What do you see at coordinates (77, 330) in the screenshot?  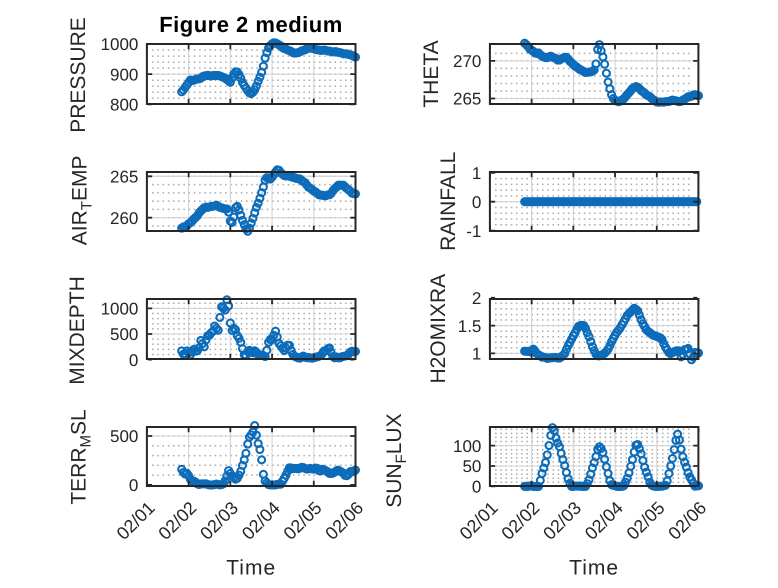 I see `svg-text: MIXDEPTH` at bounding box center [77, 330].